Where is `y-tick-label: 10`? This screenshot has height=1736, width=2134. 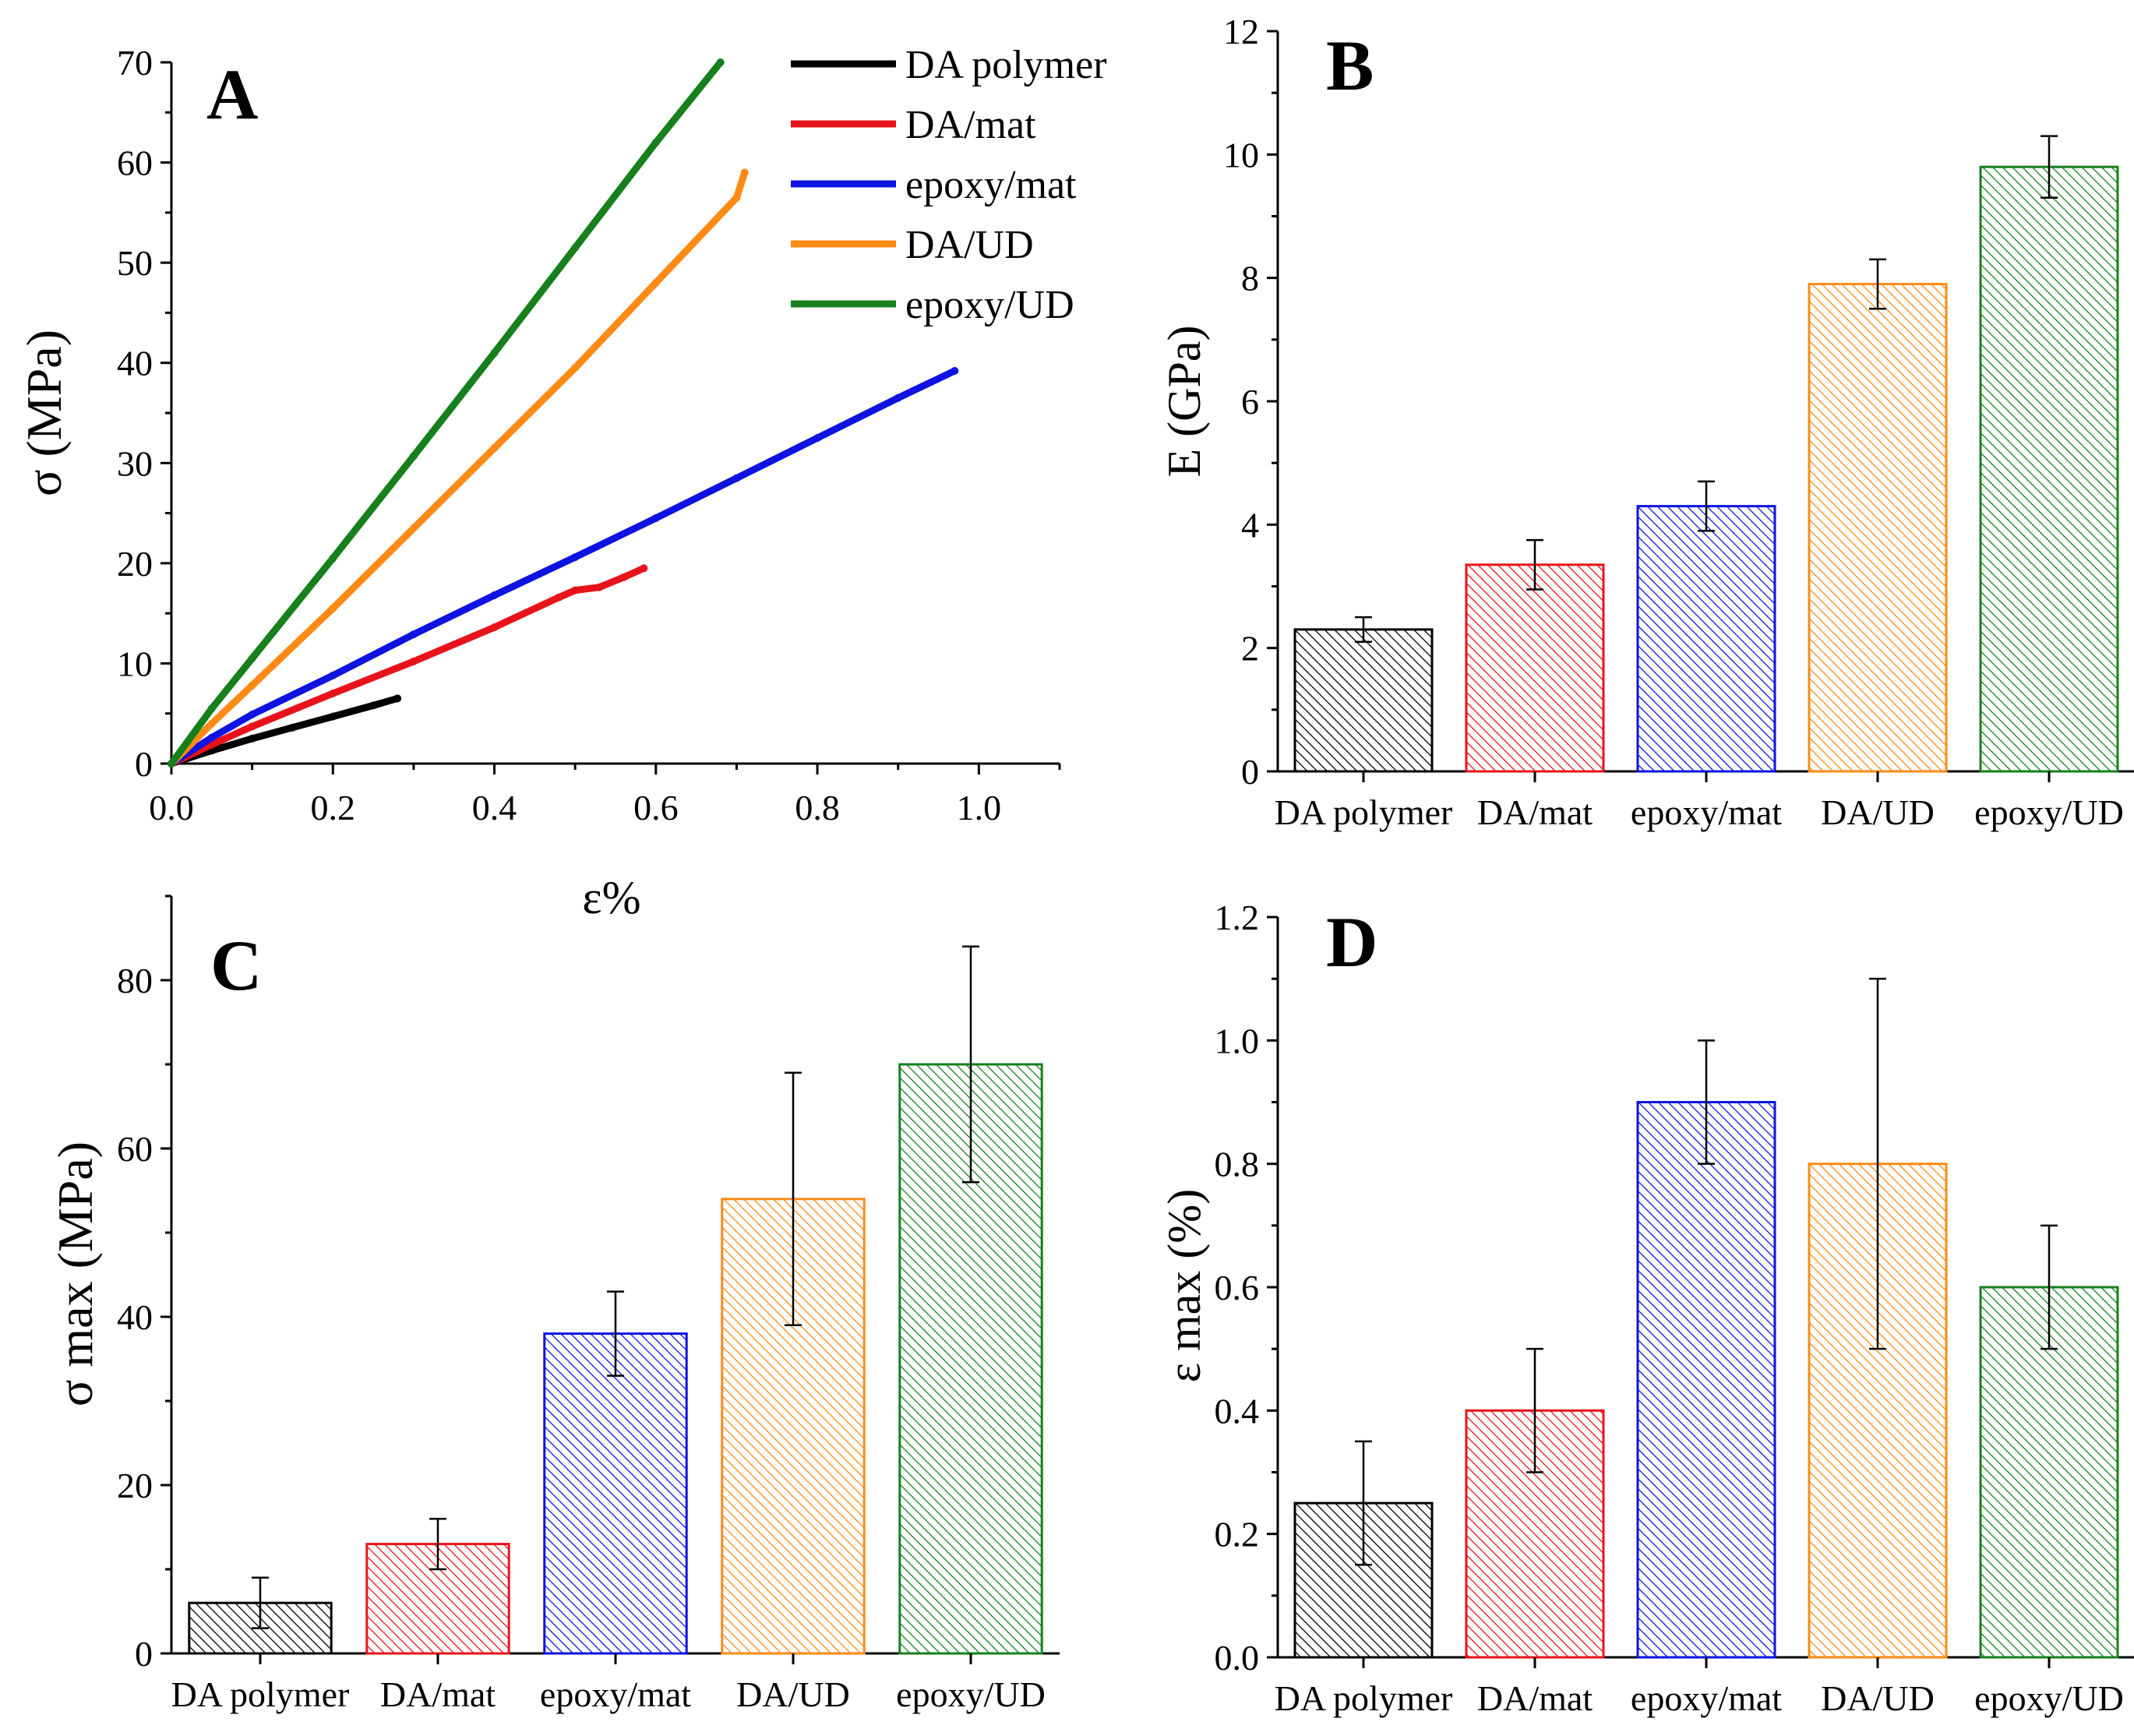
y-tick-label: 10 is located at coordinates (135, 663).